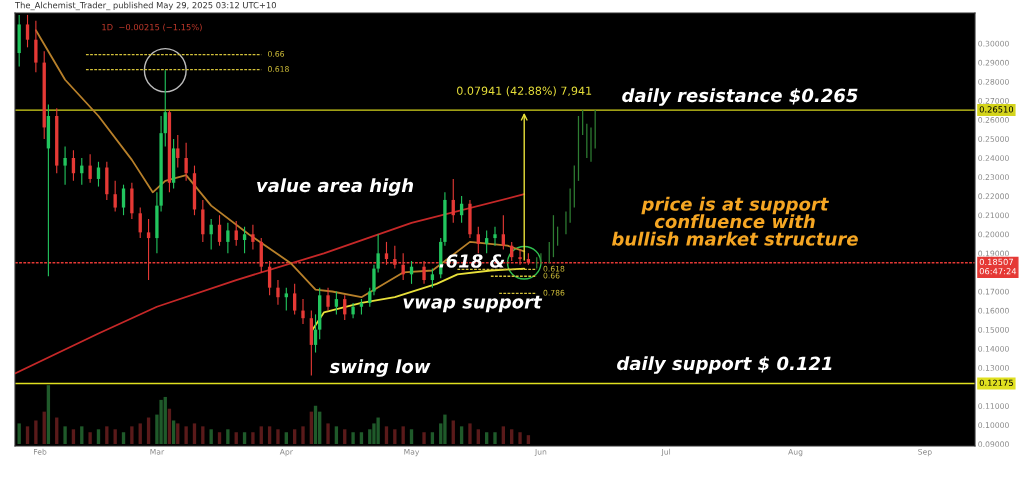 This screenshot has height=495, width=1024. What do you see at coordinates (524, 91) in the screenshot?
I see `annotation: 0.07941 (42.88%) 7,941` at bounding box center [524, 91].